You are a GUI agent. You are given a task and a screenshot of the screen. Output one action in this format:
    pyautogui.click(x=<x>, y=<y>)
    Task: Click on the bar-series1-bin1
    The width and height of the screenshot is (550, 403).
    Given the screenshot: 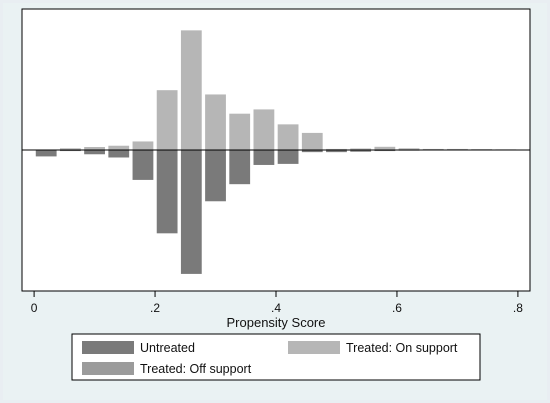 What is the action you would take?
    pyautogui.click(x=70, y=149)
    